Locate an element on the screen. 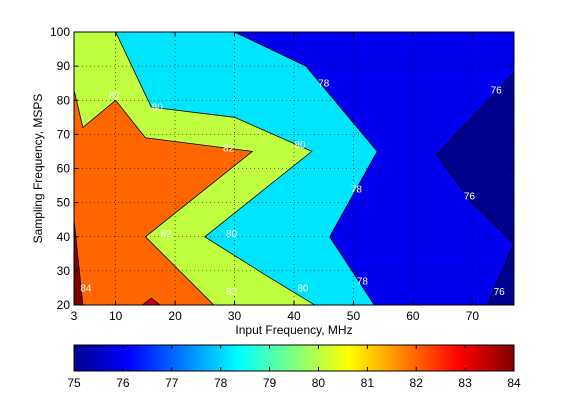 This screenshot has height=419, width=570. y-tick-label: 80 is located at coordinates (64, 100).